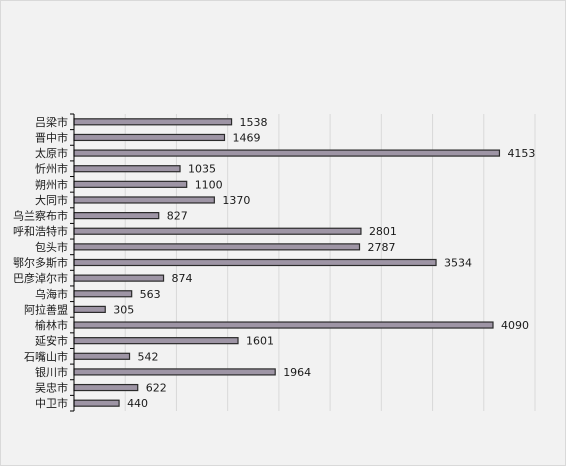 The height and width of the screenshot is (473, 566). Describe the element at coordinates (182, 278) in the screenshot. I see `data-label: 874` at that location.